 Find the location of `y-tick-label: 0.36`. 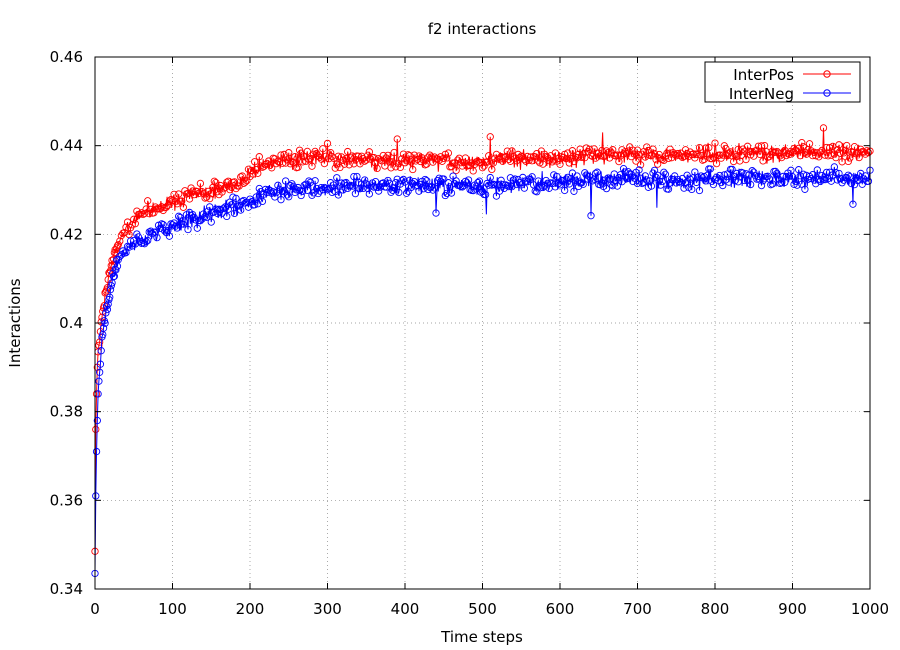

y-tick-label: 0.36 is located at coordinates (66, 500).